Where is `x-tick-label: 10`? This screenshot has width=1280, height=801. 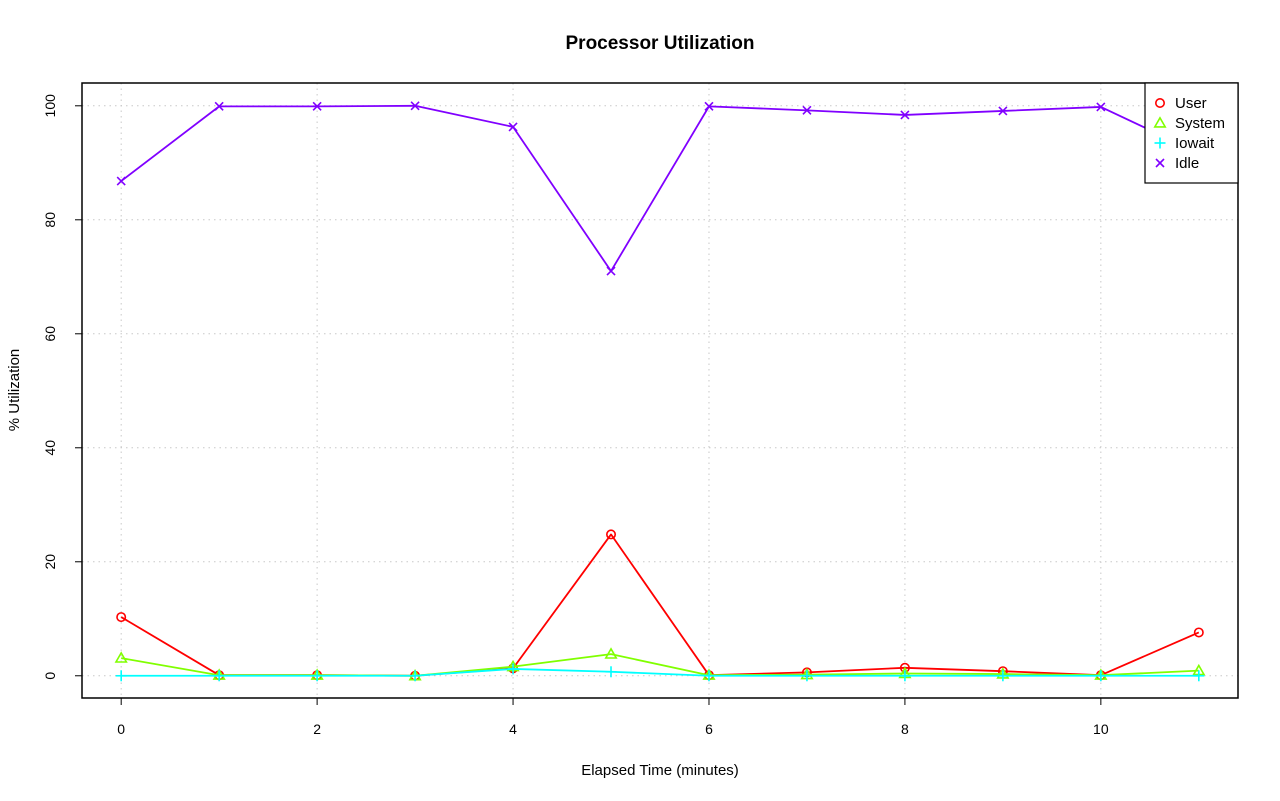
x-tick-label: 10 is located at coordinates (1101, 729).